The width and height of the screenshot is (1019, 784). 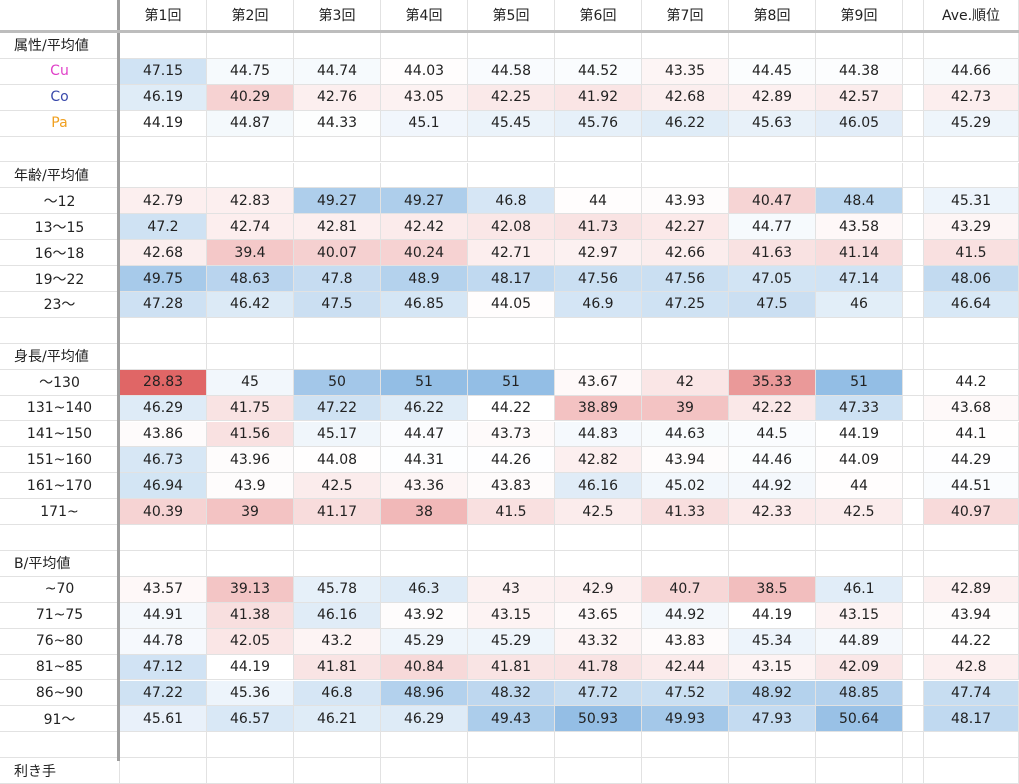 I want to click on data-cell: 42.81, so click(x=337, y=227).